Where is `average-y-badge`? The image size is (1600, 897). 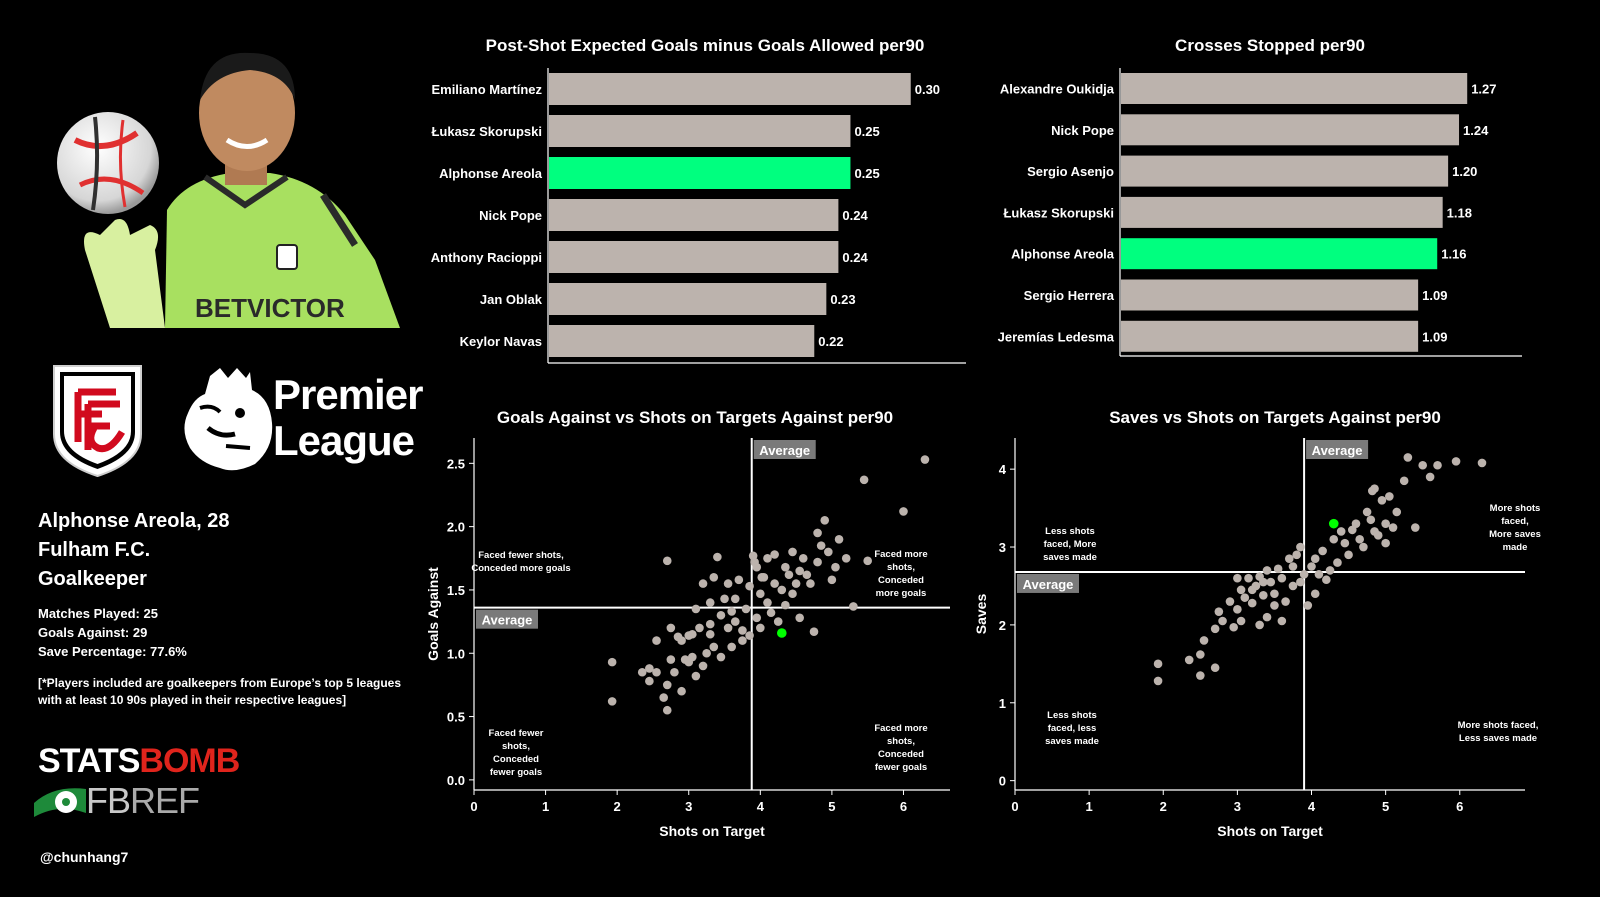 average-y-badge is located at coordinates (507, 619).